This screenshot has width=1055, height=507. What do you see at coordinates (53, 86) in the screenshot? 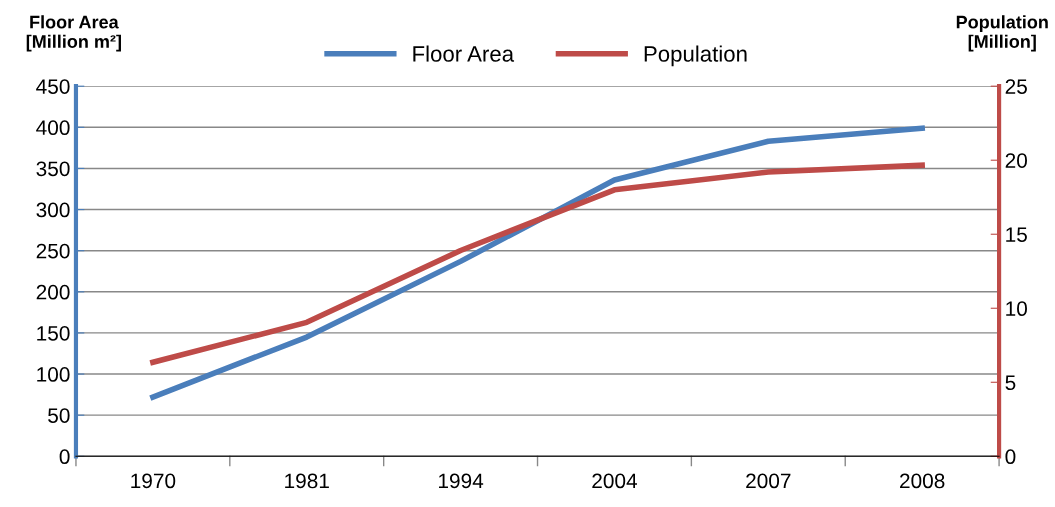
I see `y-tick-label: 450` at bounding box center [53, 86].